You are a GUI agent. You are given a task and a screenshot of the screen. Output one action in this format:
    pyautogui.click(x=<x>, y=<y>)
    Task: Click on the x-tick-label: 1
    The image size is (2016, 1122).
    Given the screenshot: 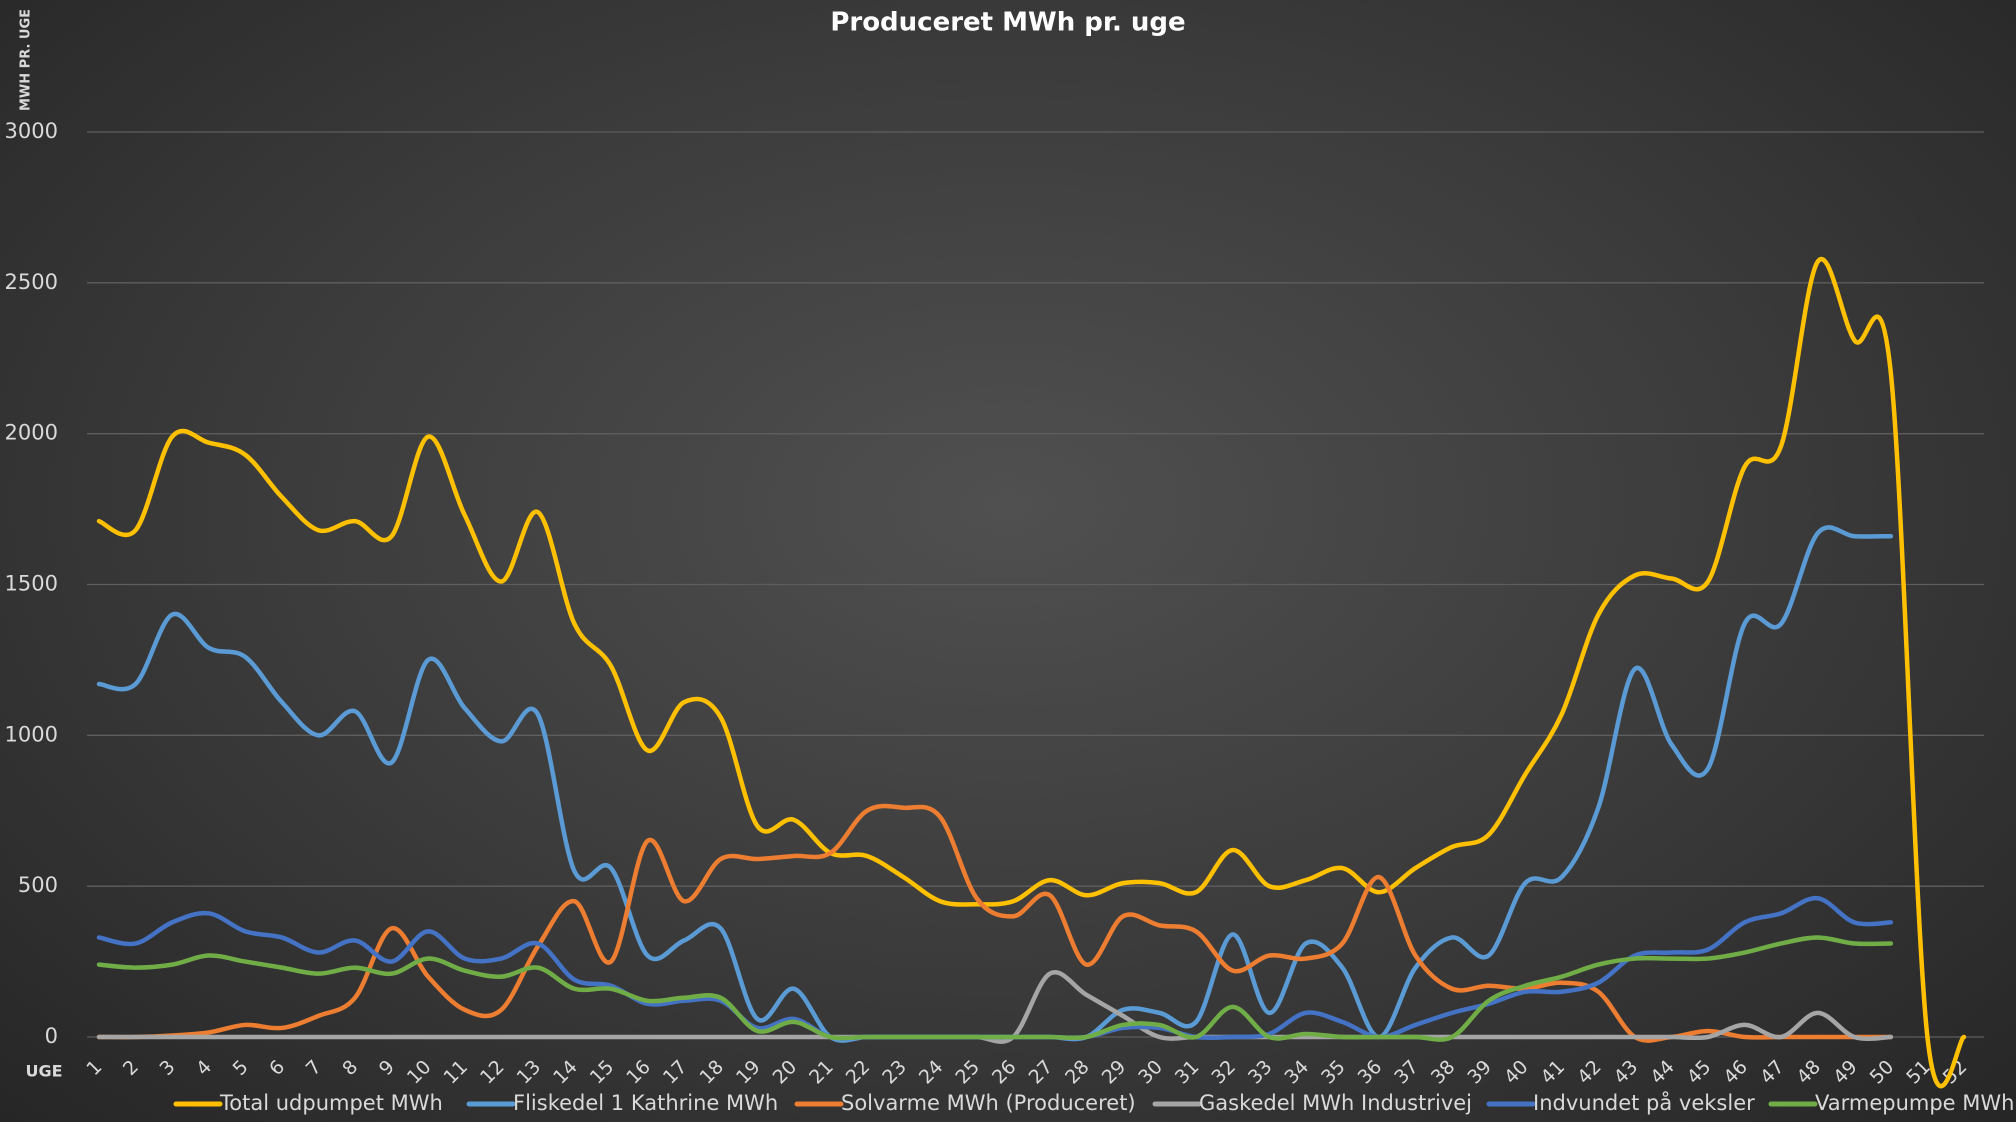 What is the action you would take?
    pyautogui.click(x=94, y=1068)
    